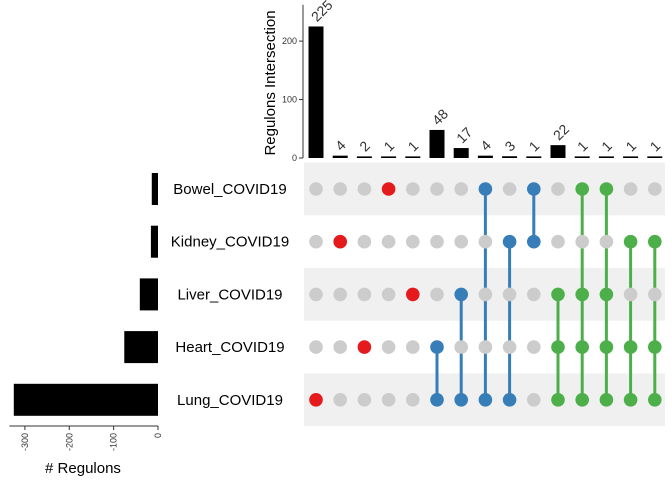 Image resolution: width=672 pixels, height=480 pixels. I want to click on intersection-tick-label: 100, so click(289, 100).